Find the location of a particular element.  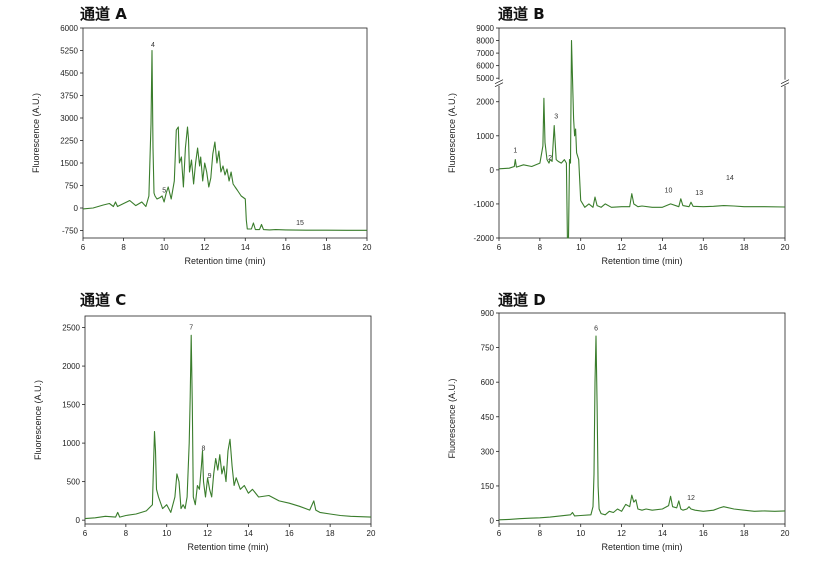

y-tick-label: 150 is located at coordinates (488, 486).